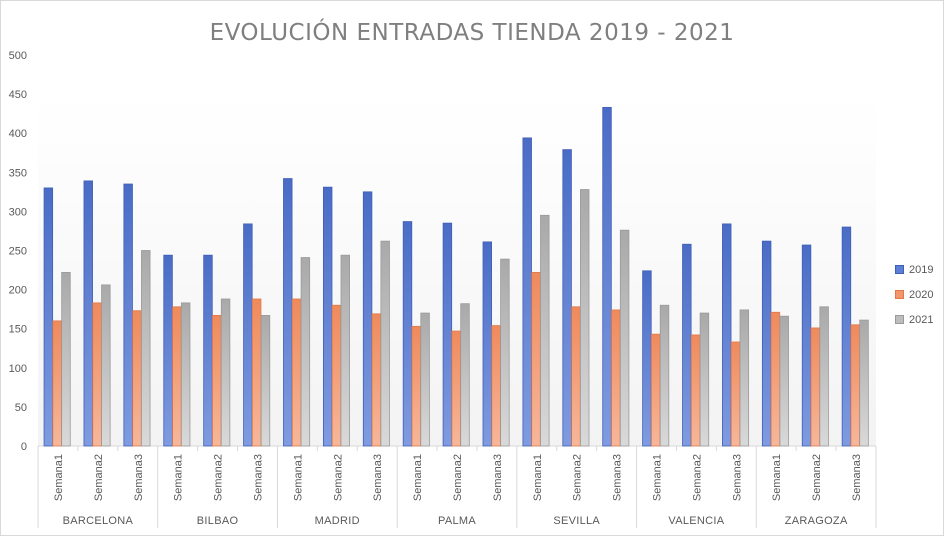 The image size is (944, 536). Describe the element at coordinates (18, 291) in the screenshot. I see `y-tick-label: 200` at that location.